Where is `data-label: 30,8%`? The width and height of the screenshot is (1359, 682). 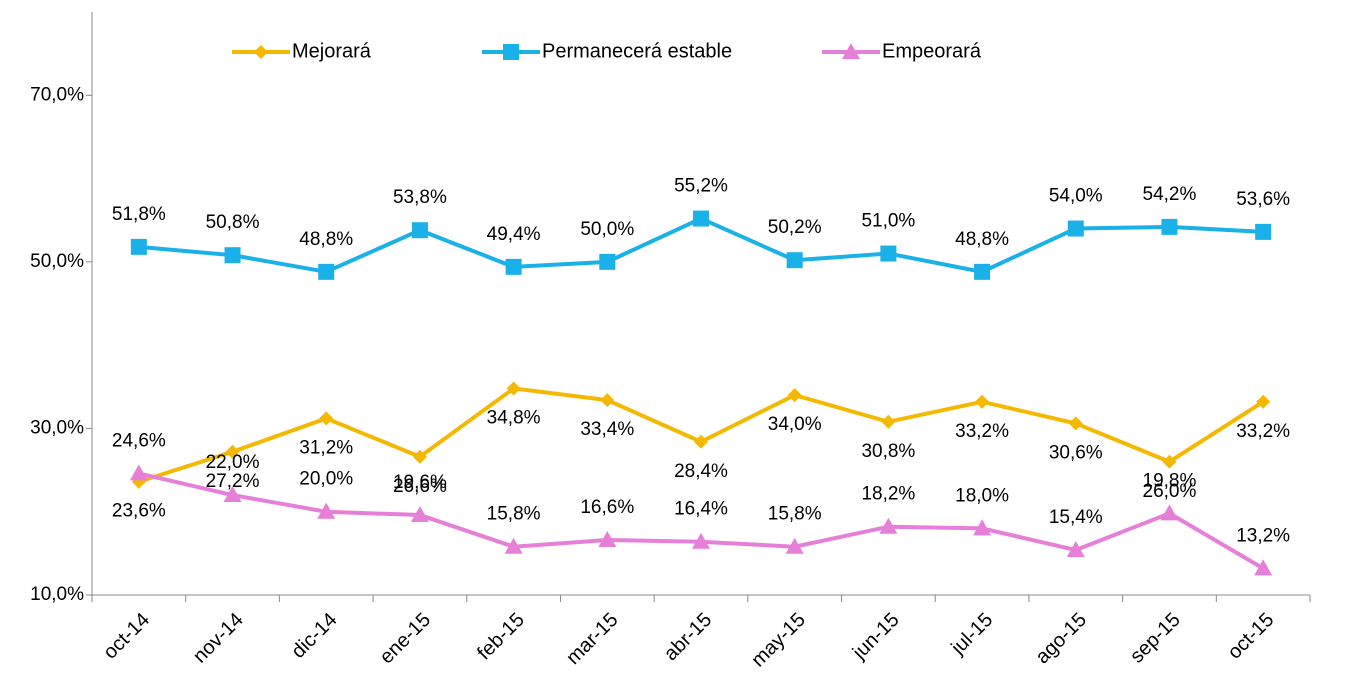 data-label: 30,8% is located at coordinates (888, 451).